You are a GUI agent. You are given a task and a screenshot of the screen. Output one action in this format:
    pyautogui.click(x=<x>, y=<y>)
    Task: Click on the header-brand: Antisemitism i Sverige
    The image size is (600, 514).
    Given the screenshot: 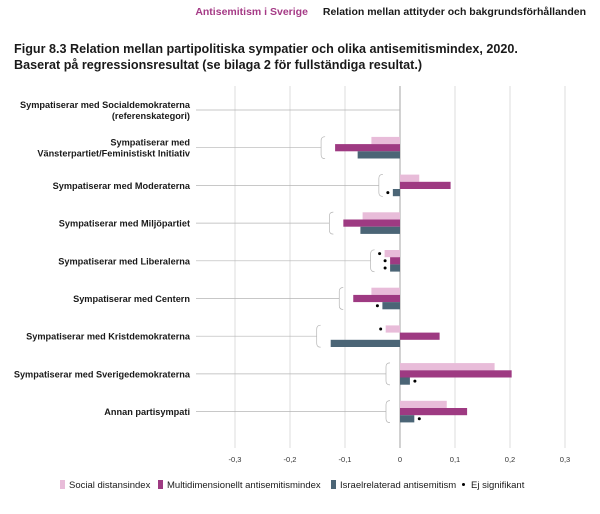 What is the action you would take?
    pyautogui.click(x=251, y=12)
    